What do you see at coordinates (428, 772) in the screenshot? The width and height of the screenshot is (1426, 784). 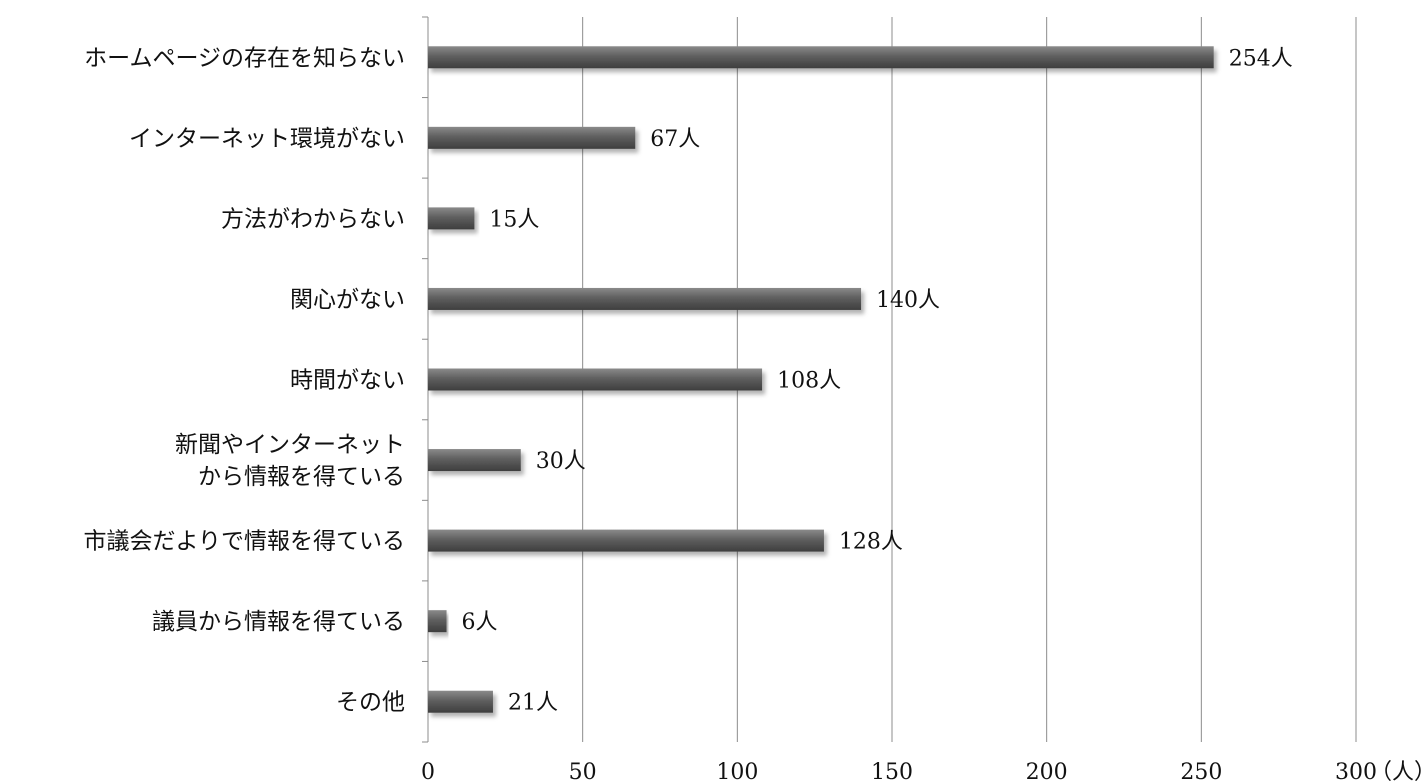 I see `x-tick-label: 0` at bounding box center [428, 772].